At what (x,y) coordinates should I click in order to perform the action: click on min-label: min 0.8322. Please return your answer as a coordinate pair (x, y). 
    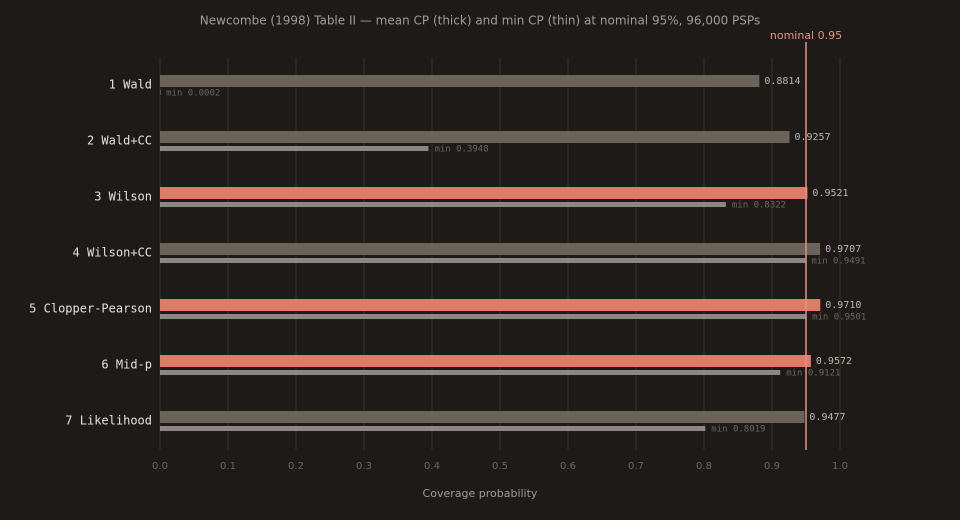
    Looking at the image, I should click on (759, 206).